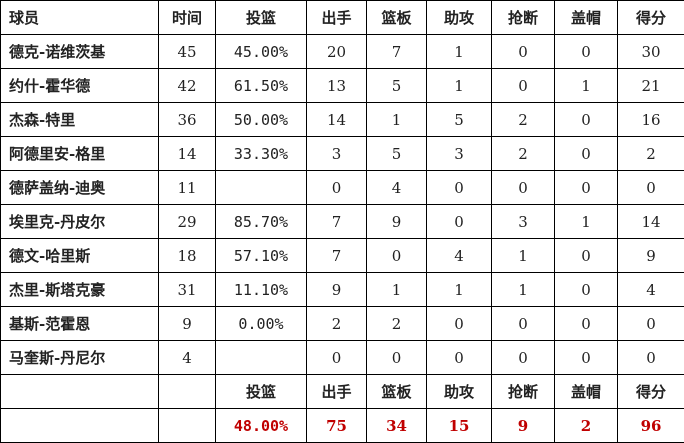  I want to click on stat-cell: 45, so click(187, 52).